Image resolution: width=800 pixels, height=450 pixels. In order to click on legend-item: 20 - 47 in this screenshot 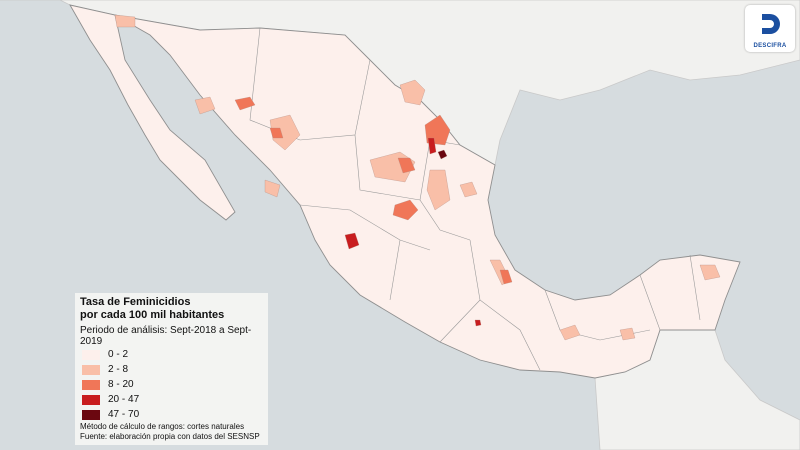, I will do `click(171, 399)`.